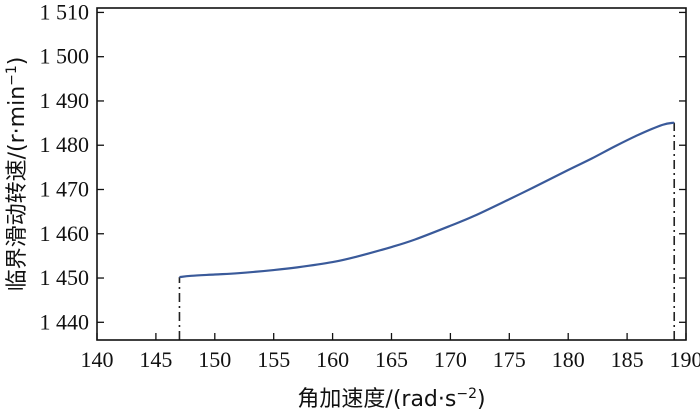 The height and width of the screenshot is (415, 700). Describe the element at coordinates (65, 233) in the screenshot. I see `y-tick-label: 1 460` at that location.